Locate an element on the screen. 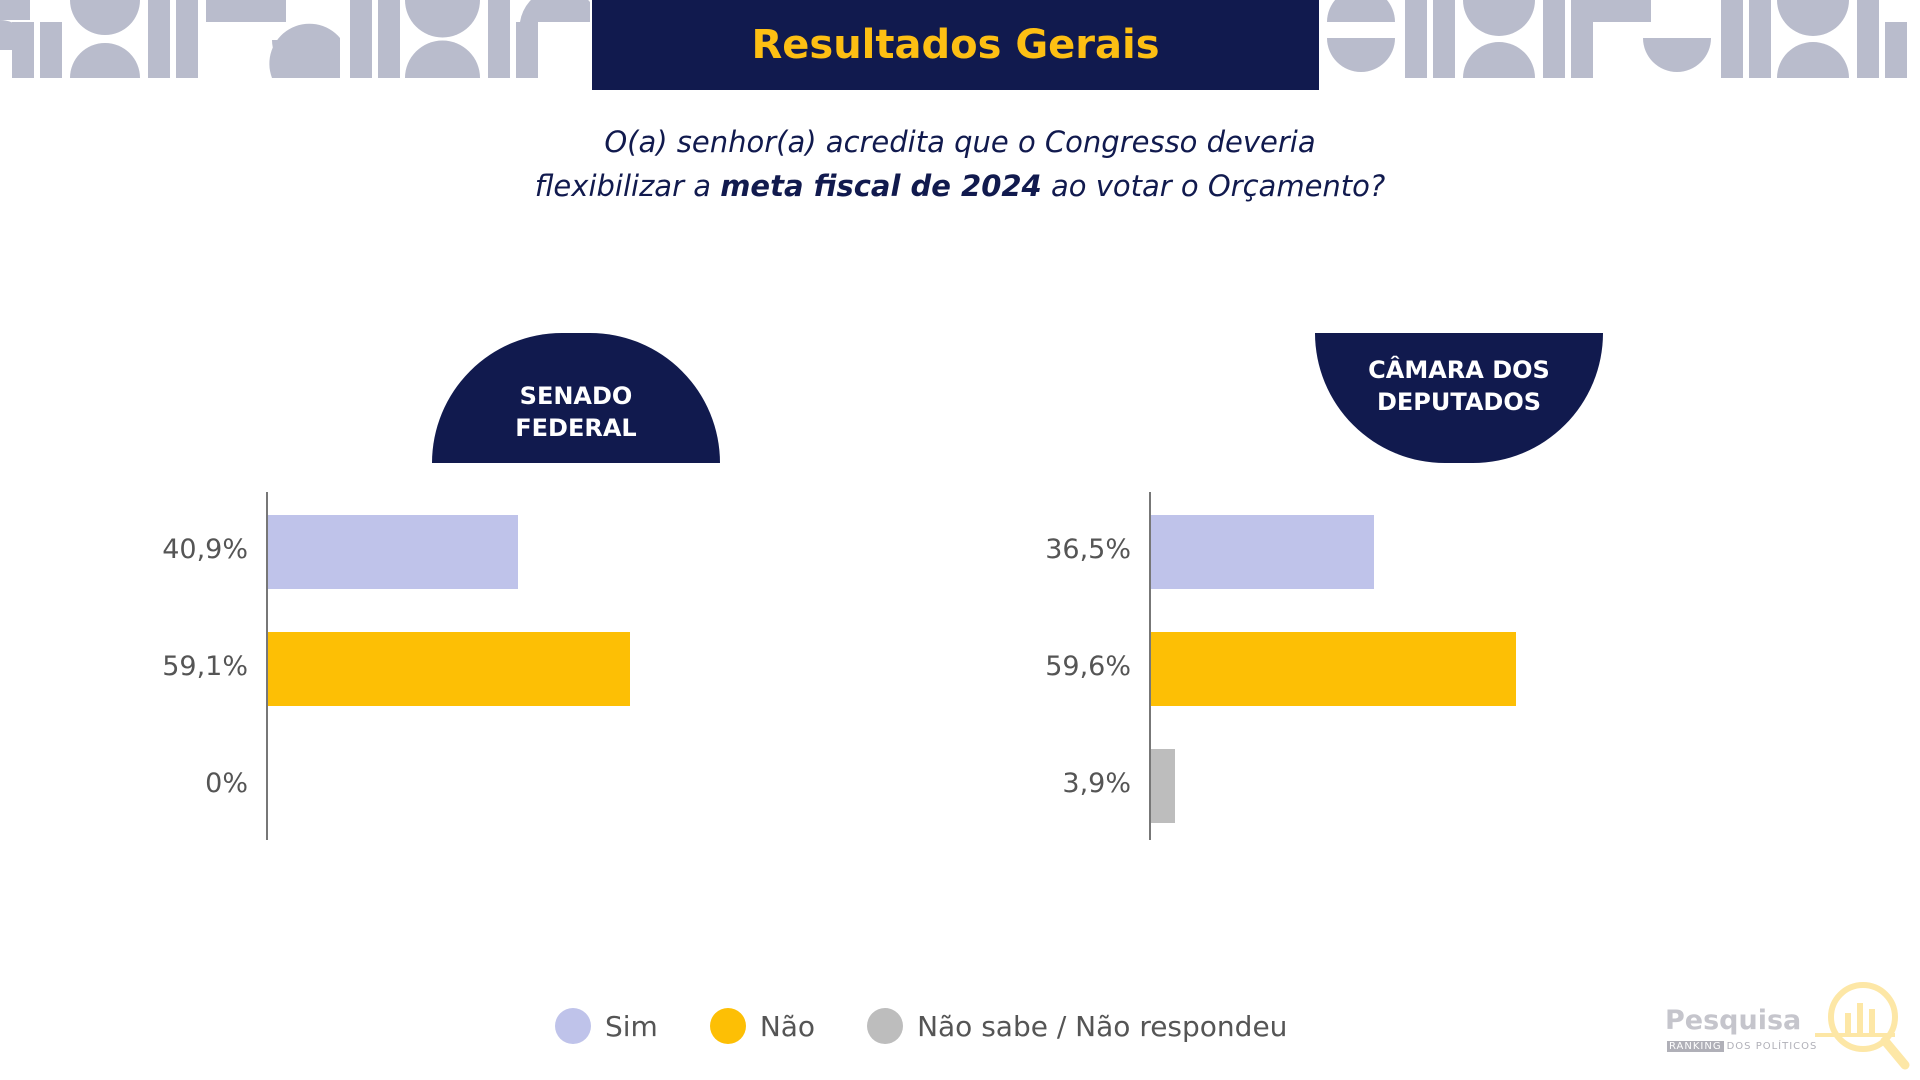  legend-label-nao: Não is located at coordinates (787, 1026).